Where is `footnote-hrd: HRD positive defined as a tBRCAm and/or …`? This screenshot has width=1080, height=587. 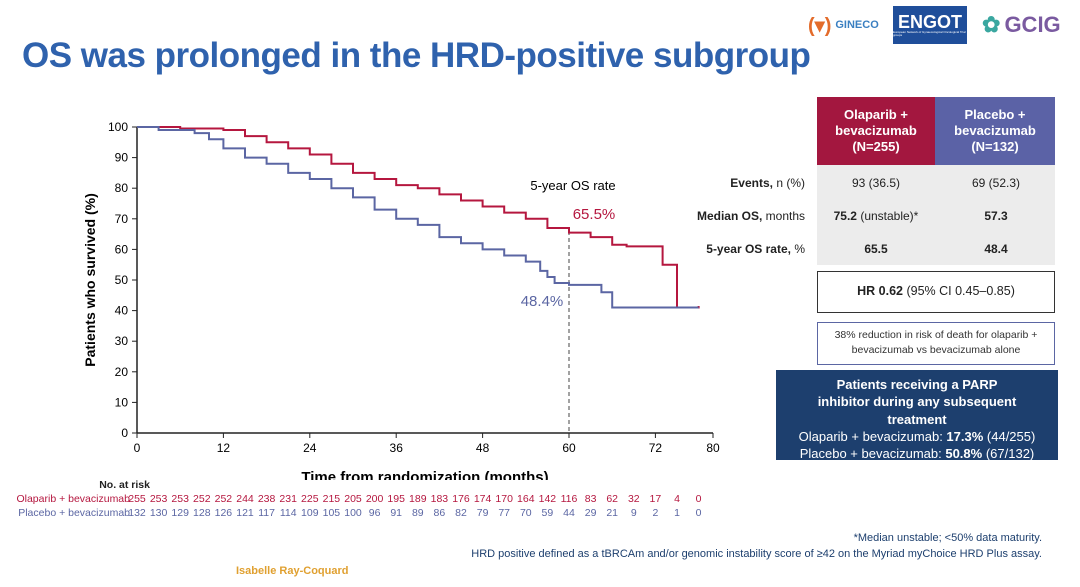
footnote-hrd: HRD positive defined as a tBRCAm and/or … is located at coordinates (756, 554).